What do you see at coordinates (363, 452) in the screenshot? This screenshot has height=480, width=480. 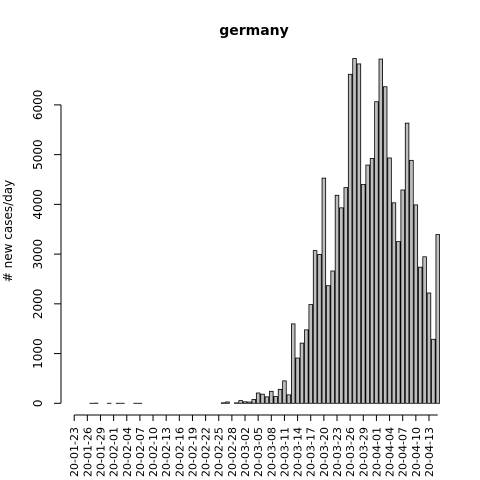 I see `x-tick-label: 20-03-29` at bounding box center [363, 452].